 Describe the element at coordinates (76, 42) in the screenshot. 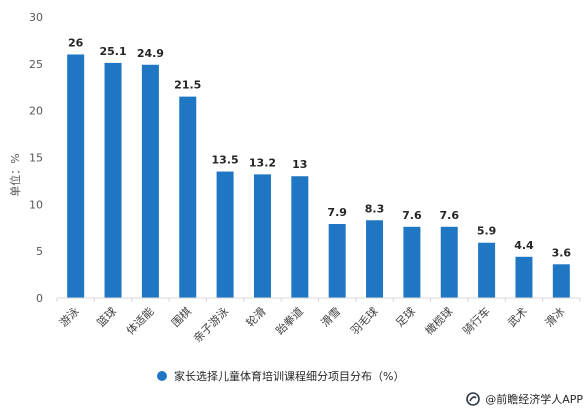

I see `data-label: 26` at that location.